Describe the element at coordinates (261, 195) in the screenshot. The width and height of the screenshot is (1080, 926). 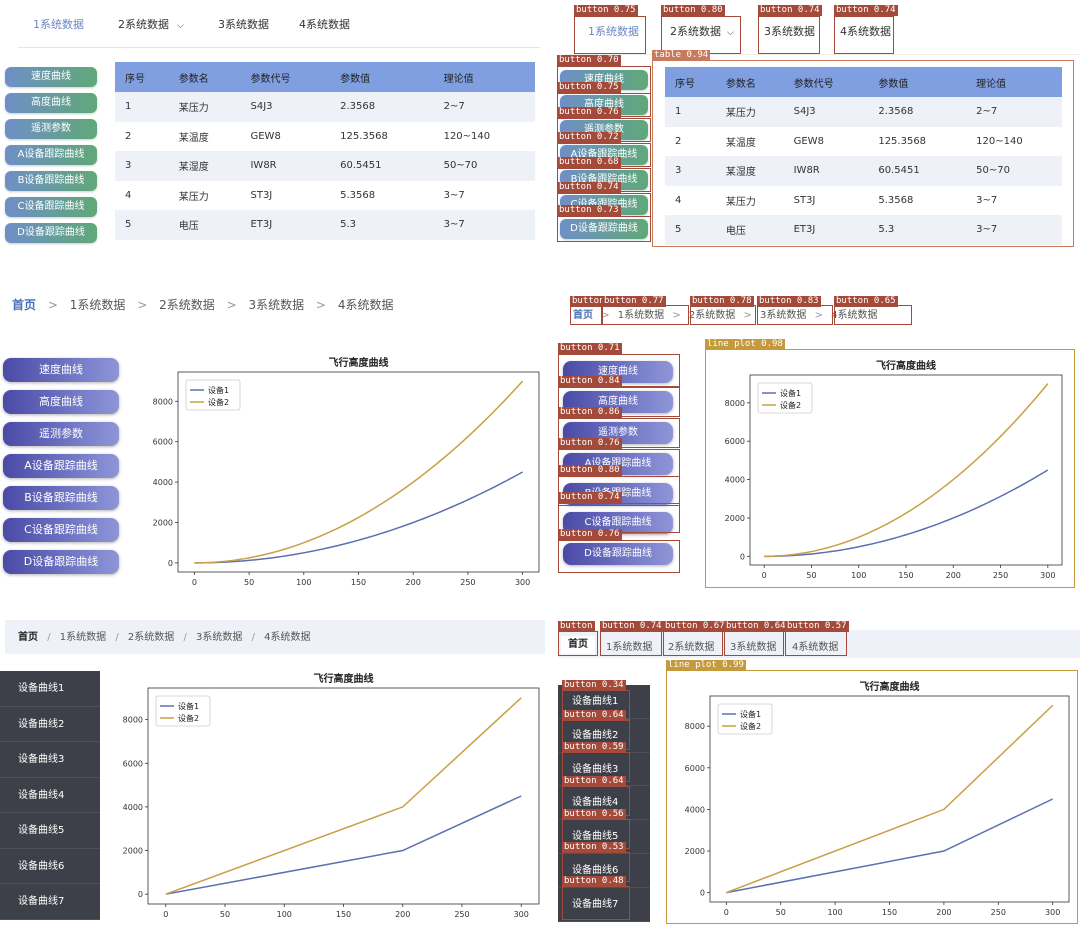
I see `table-cell: ST3J` at that location.